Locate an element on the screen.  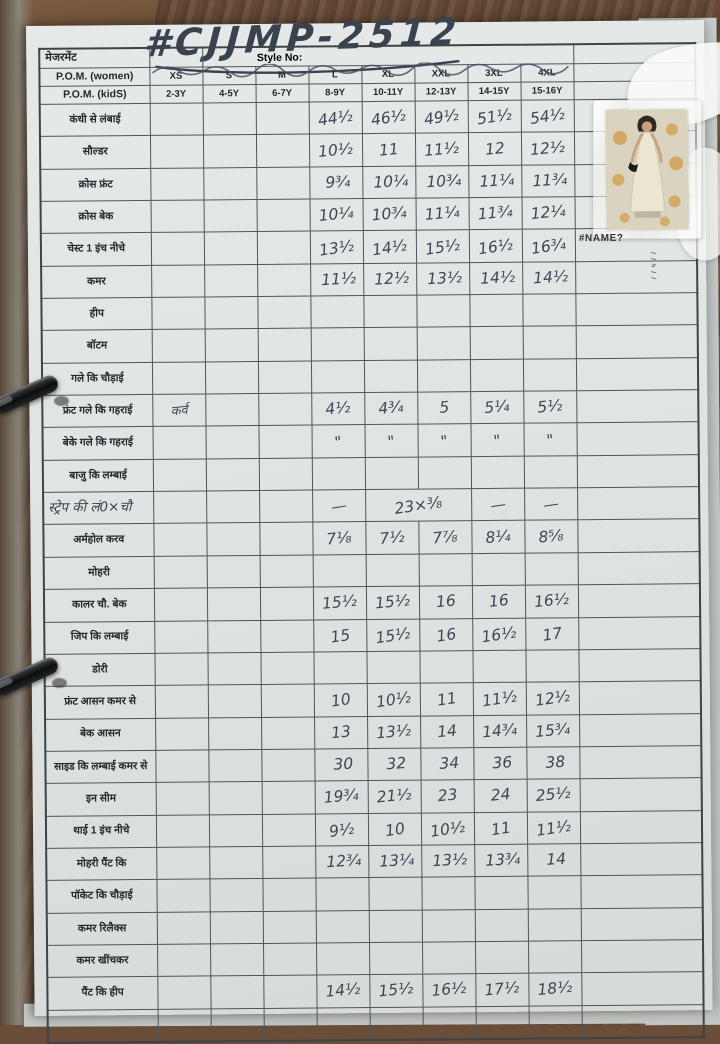
handwritten-value: 46½ is located at coordinates (388, 118).